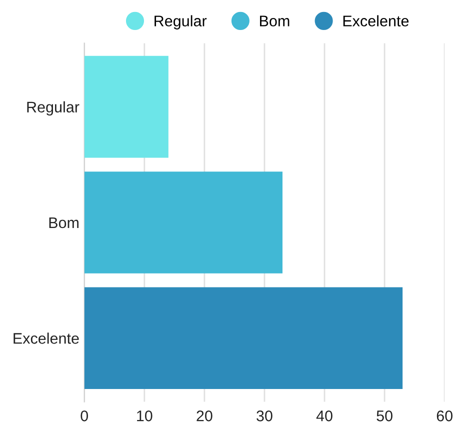 The width and height of the screenshot is (456, 432). What do you see at coordinates (46, 338) in the screenshot?
I see `y-tick-label: Excelente` at bounding box center [46, 338].